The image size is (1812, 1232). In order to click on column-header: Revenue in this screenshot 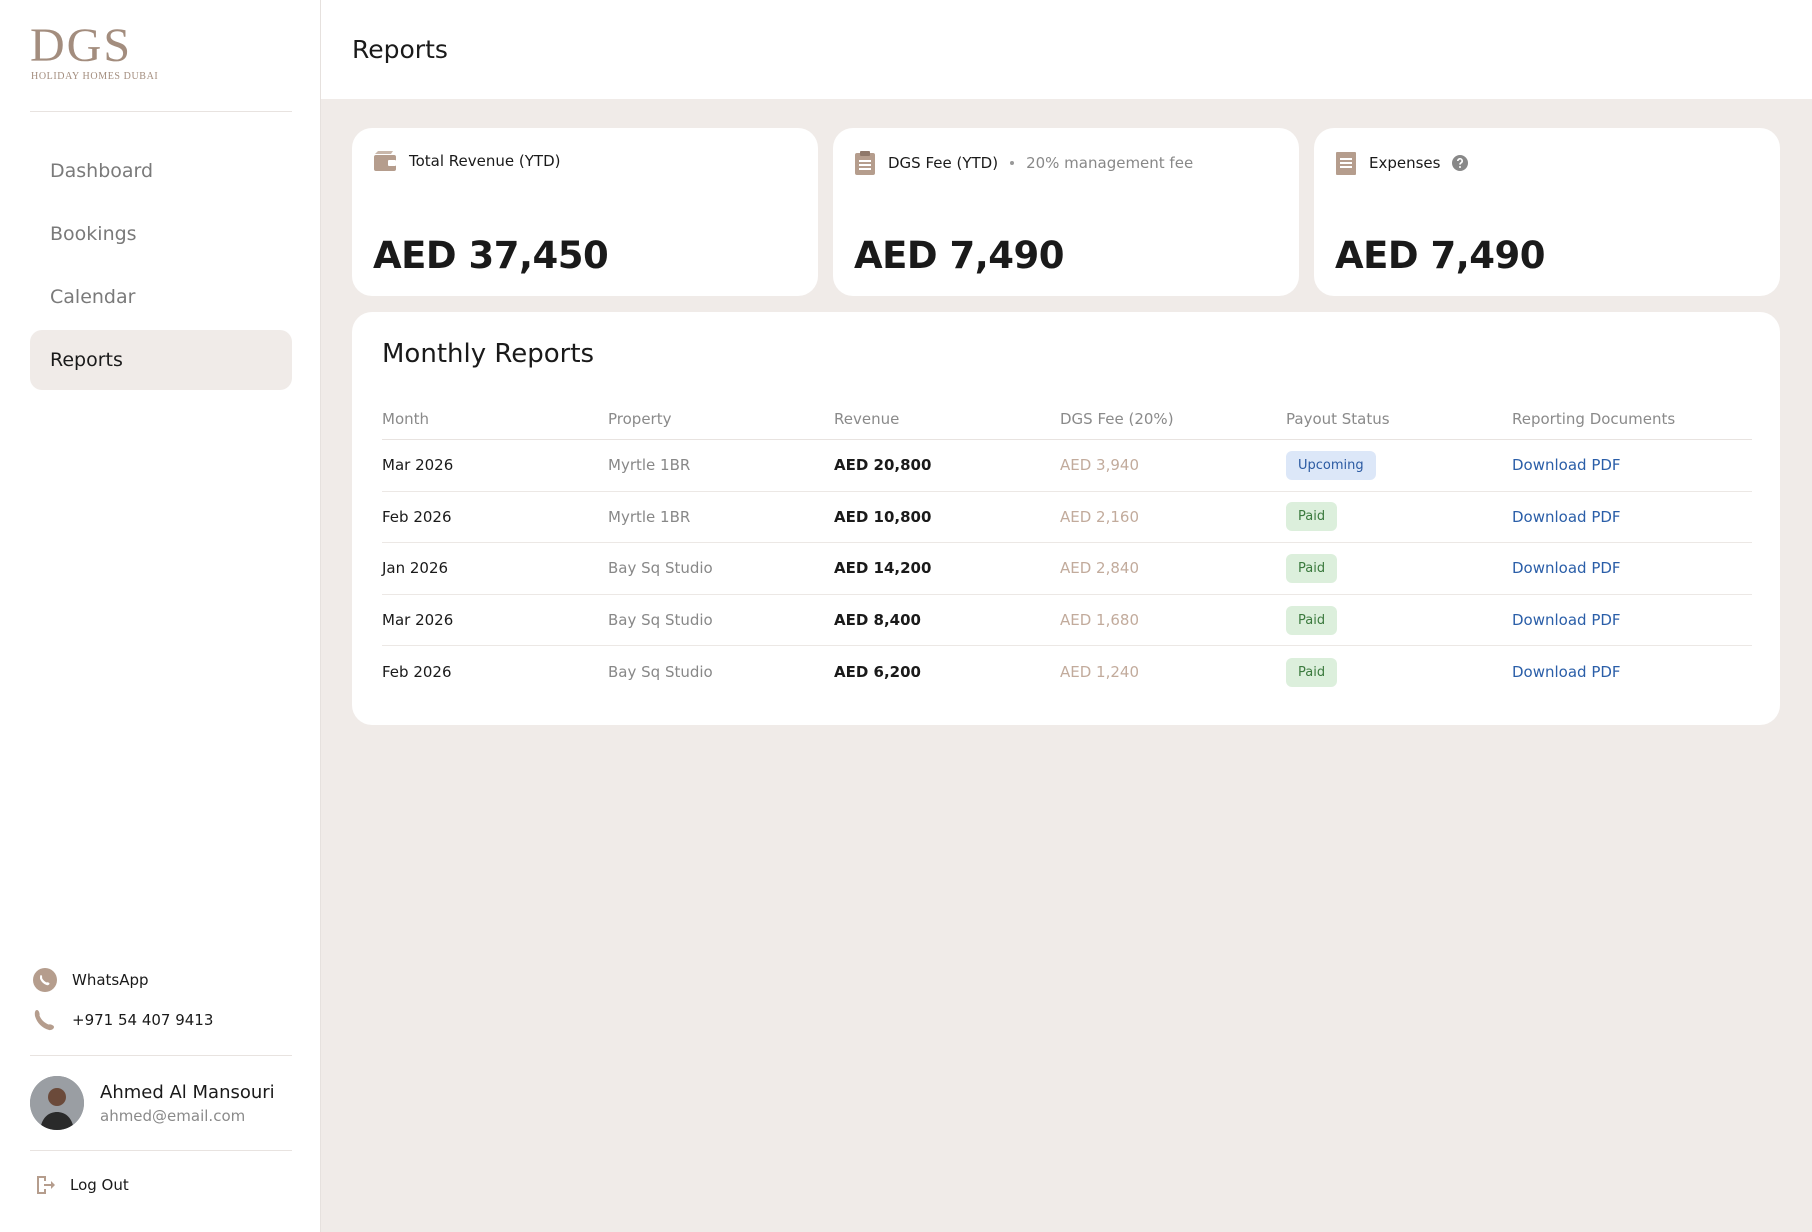, I will do `click(867, 419)`.